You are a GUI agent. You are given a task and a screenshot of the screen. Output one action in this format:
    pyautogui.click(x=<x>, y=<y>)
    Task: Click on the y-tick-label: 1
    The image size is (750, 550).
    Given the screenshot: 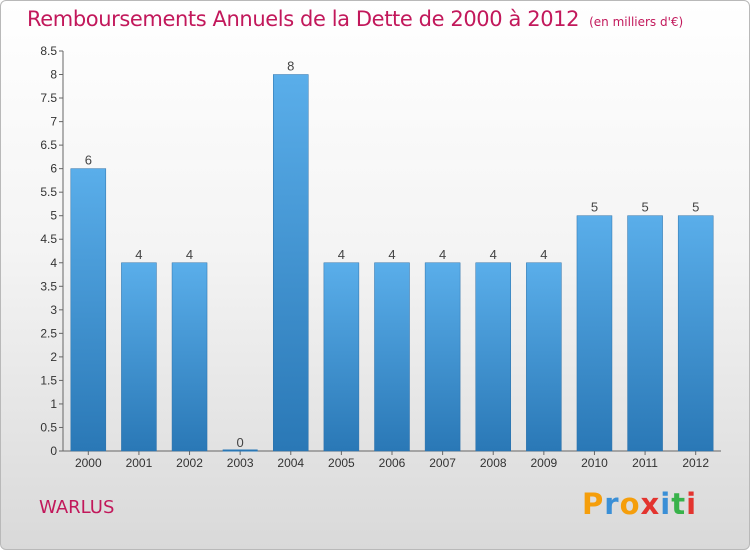 What is the action you would take?
    pyautogui.click(x=53, y=404)
    